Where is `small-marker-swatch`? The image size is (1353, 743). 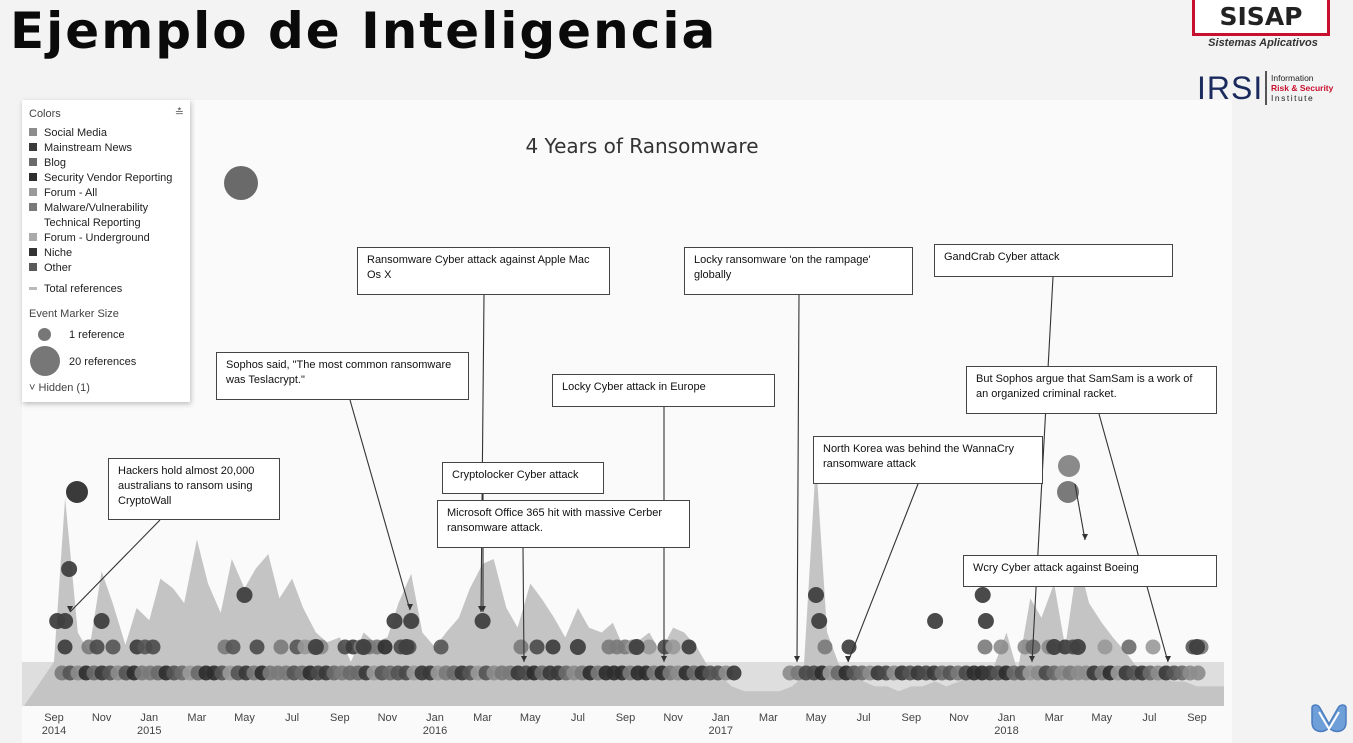 small-marker-swatch is located at coordinates (44, 334).